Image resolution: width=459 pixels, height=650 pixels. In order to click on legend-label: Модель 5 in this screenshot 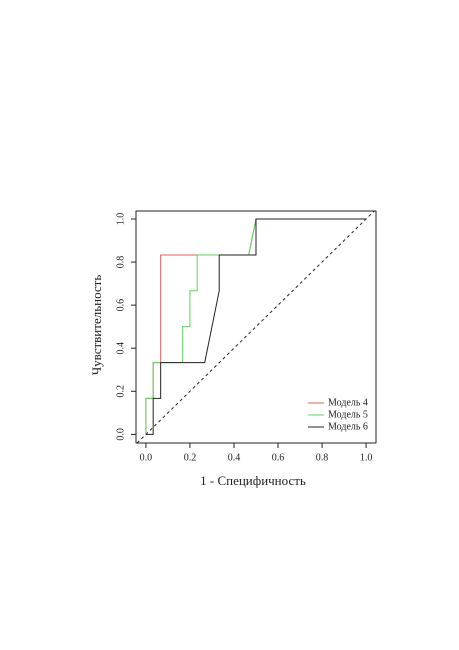, I will do `click(348, 414)`.